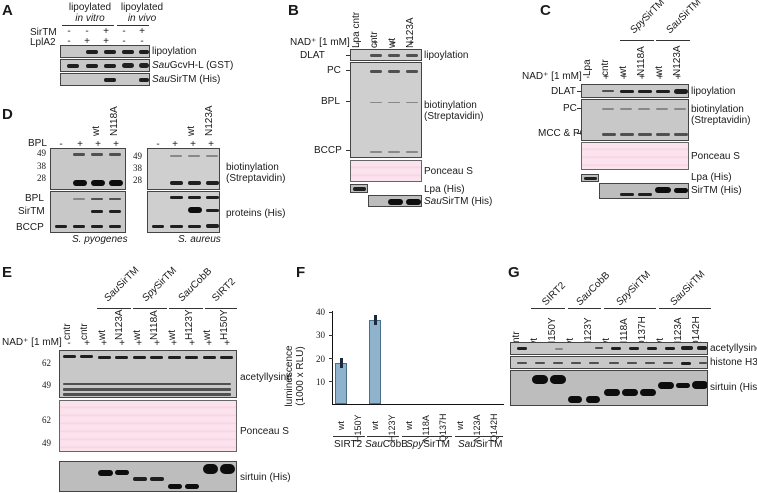  I want to click on ponceau-e, so click(148, 426).